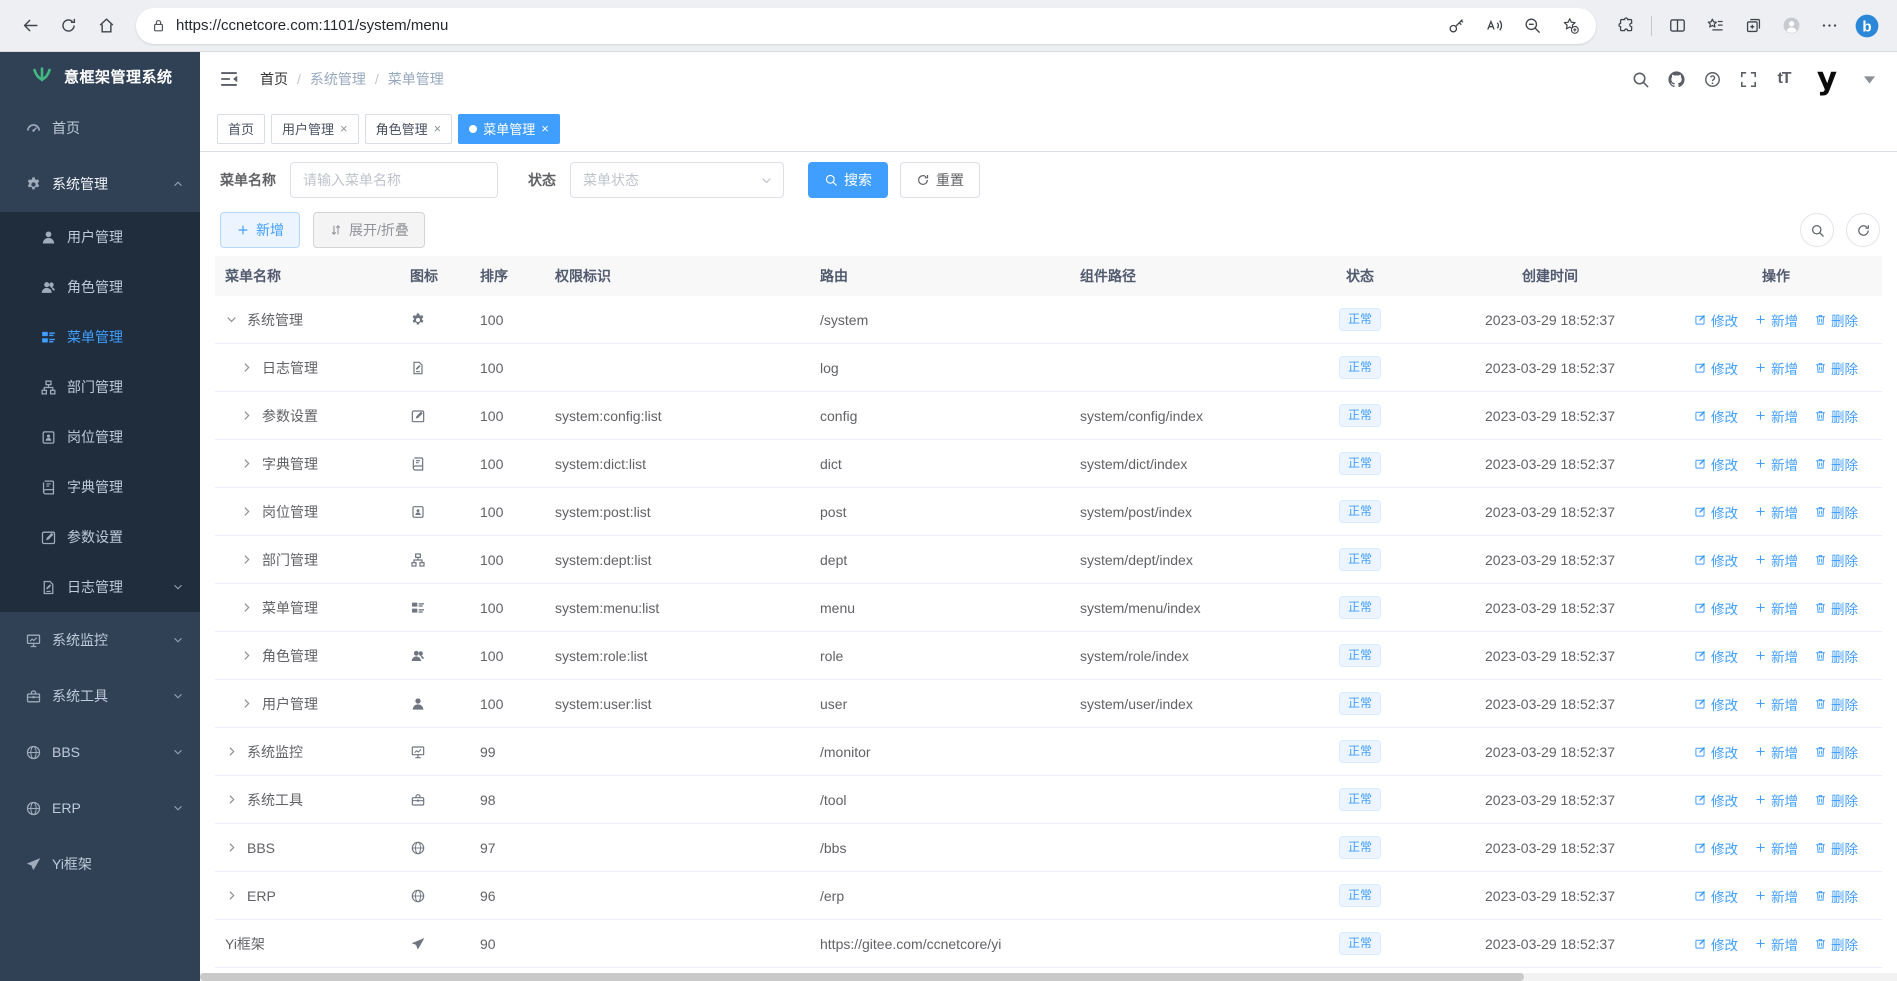 The image size is (1897, 981). What do you see at coordinates (369, 230) in the screenshot?
I see `expand-collapse-button: 展开/折叠` at bounding box center [369, 230].